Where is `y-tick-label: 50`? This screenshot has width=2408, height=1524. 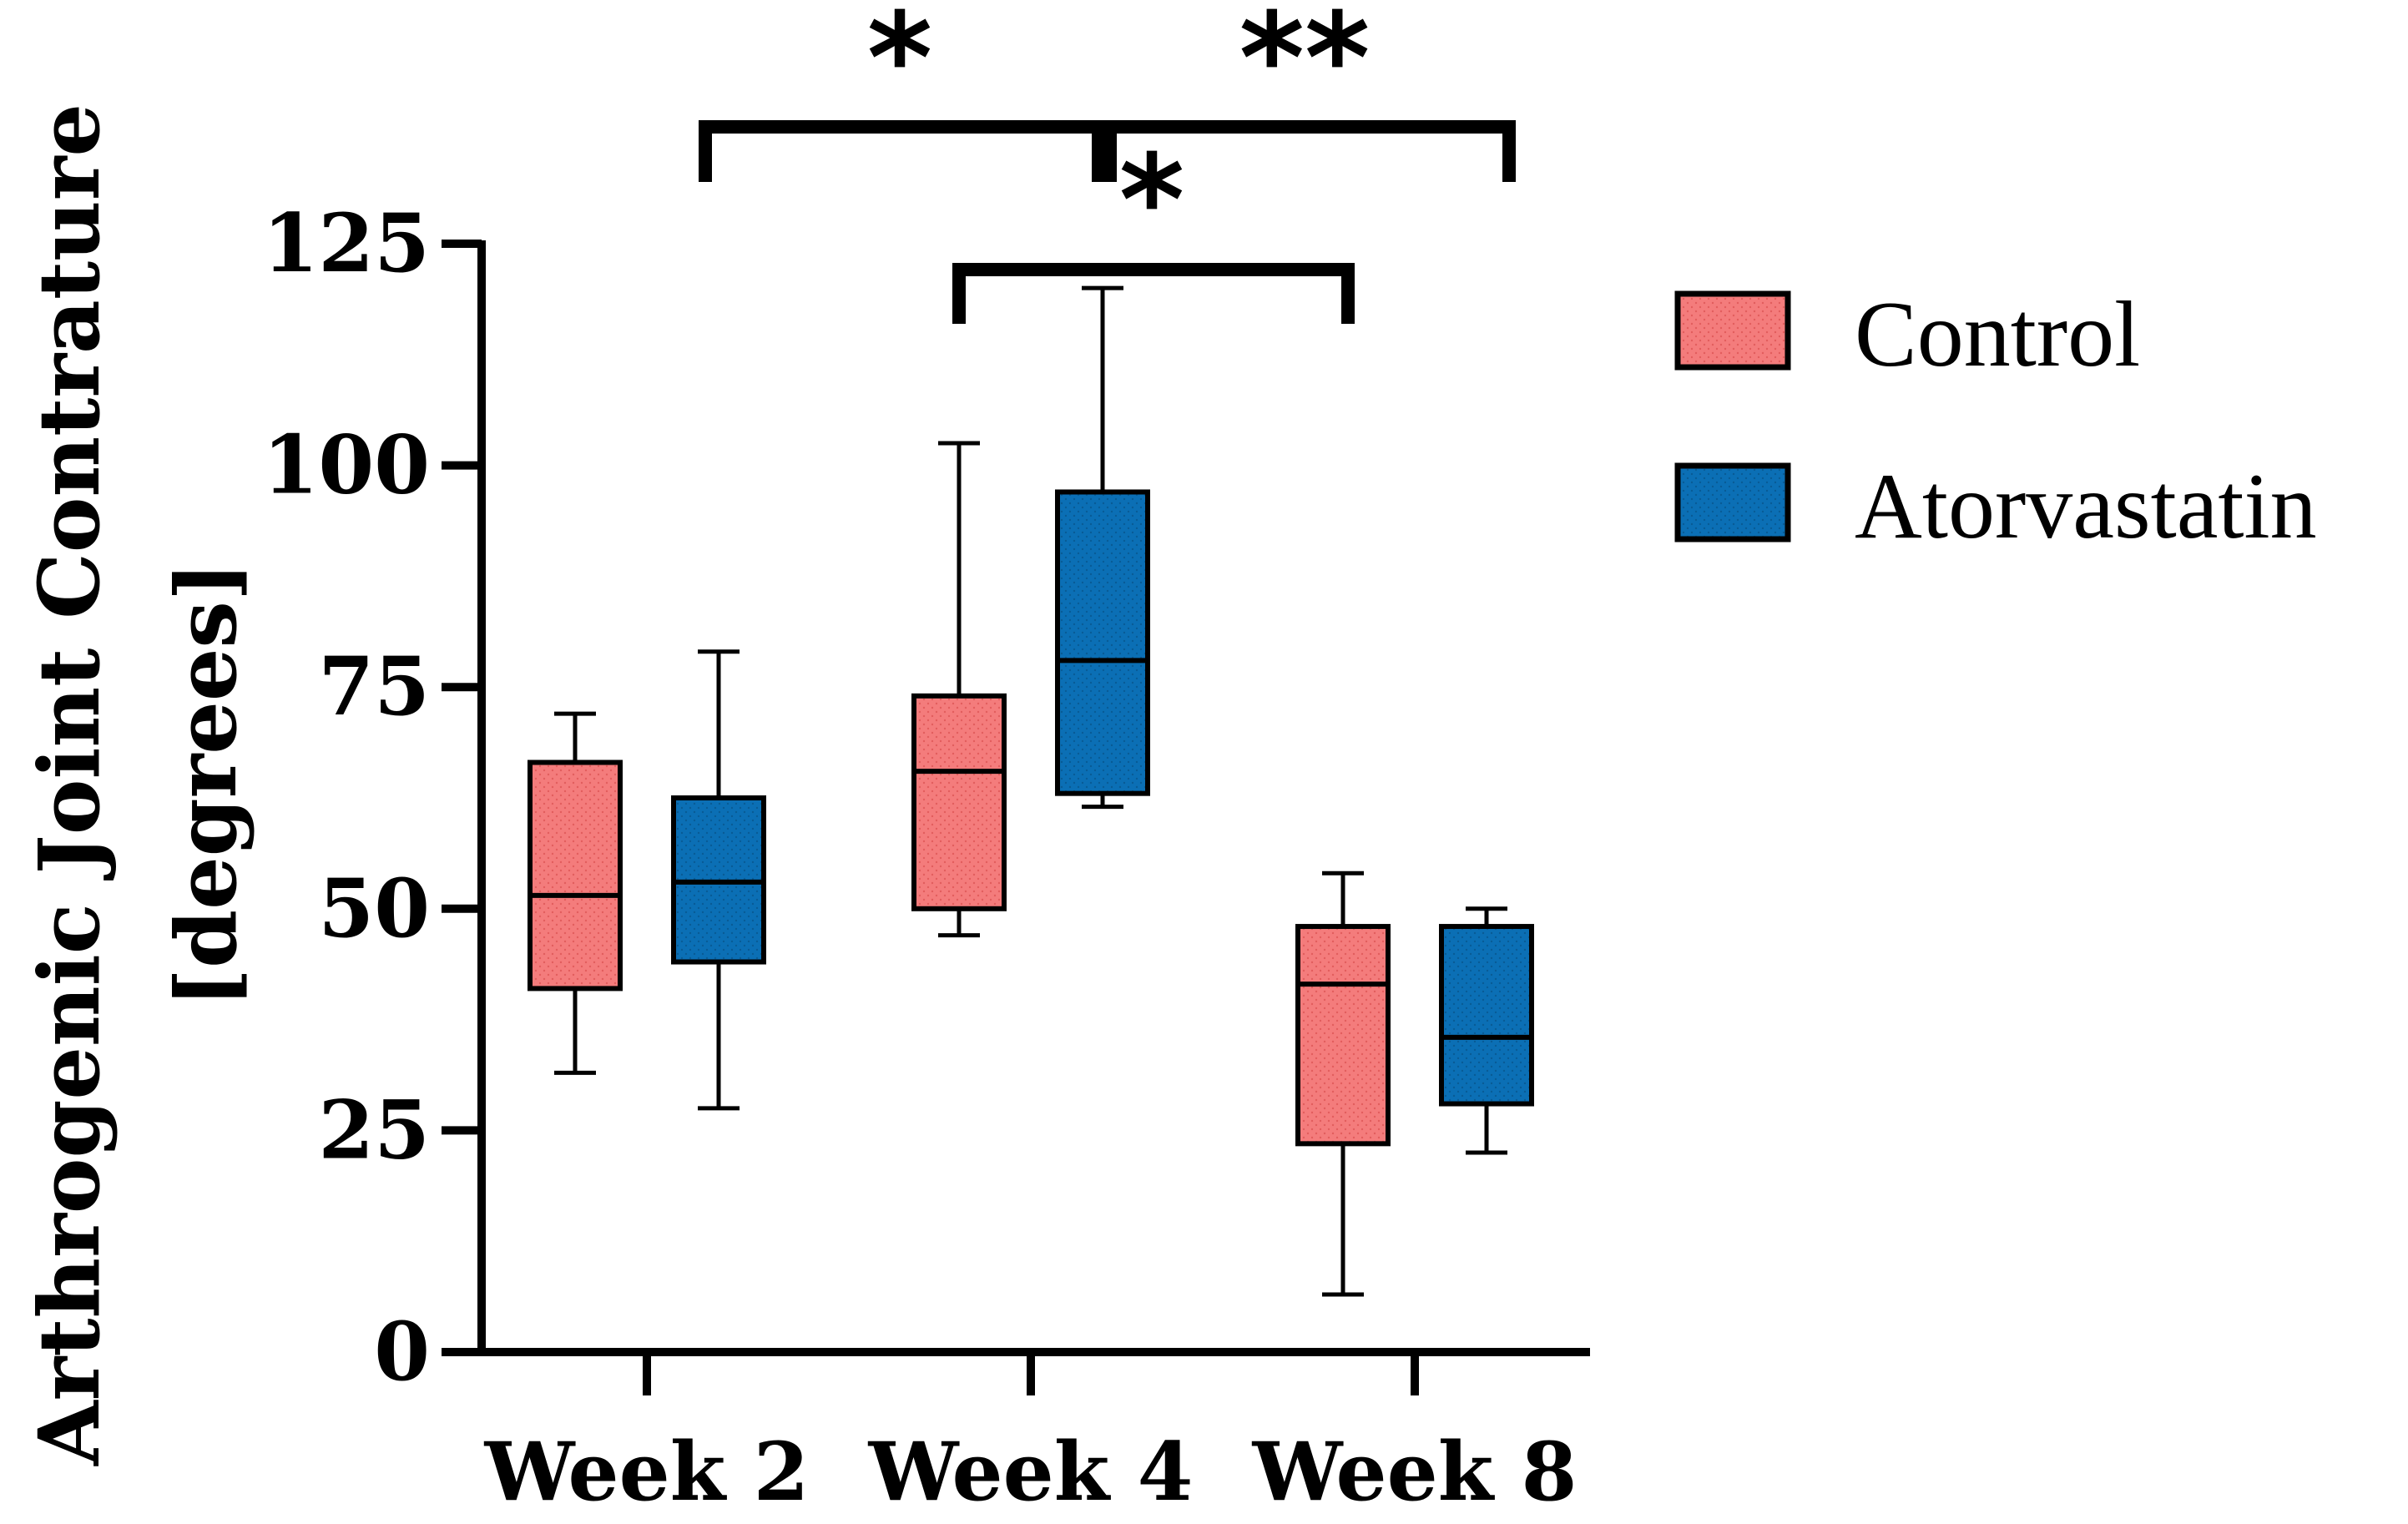
y-tick-label: 50 is located at coordinates (374, 908).